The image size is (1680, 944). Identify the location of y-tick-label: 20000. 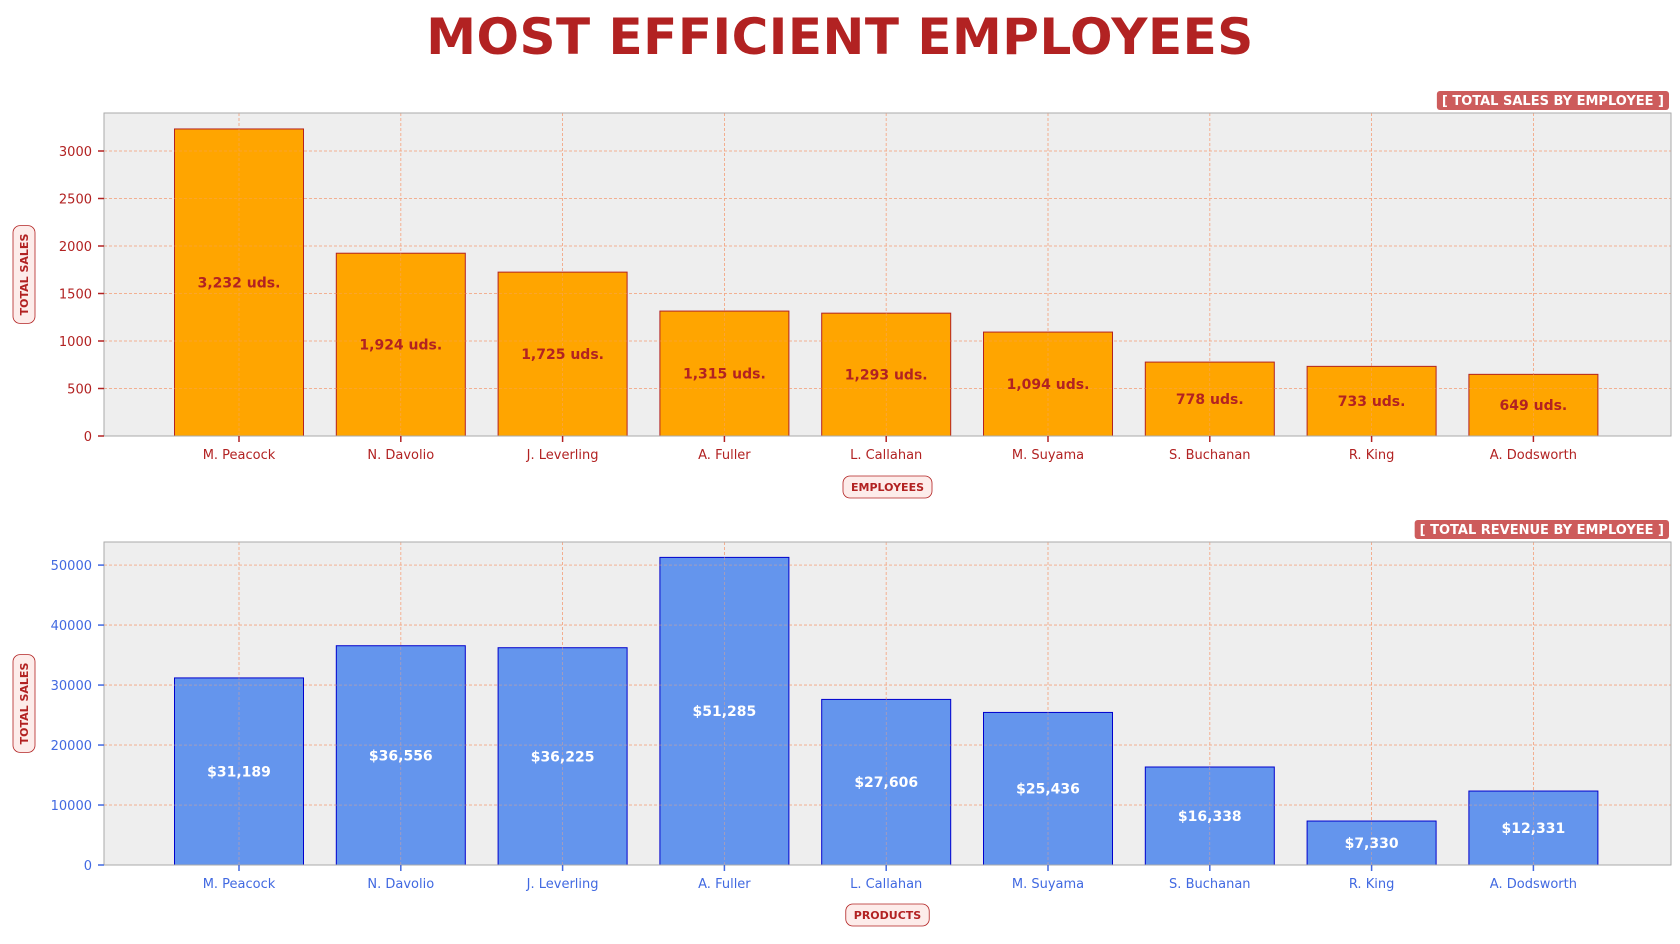
(71, 746).